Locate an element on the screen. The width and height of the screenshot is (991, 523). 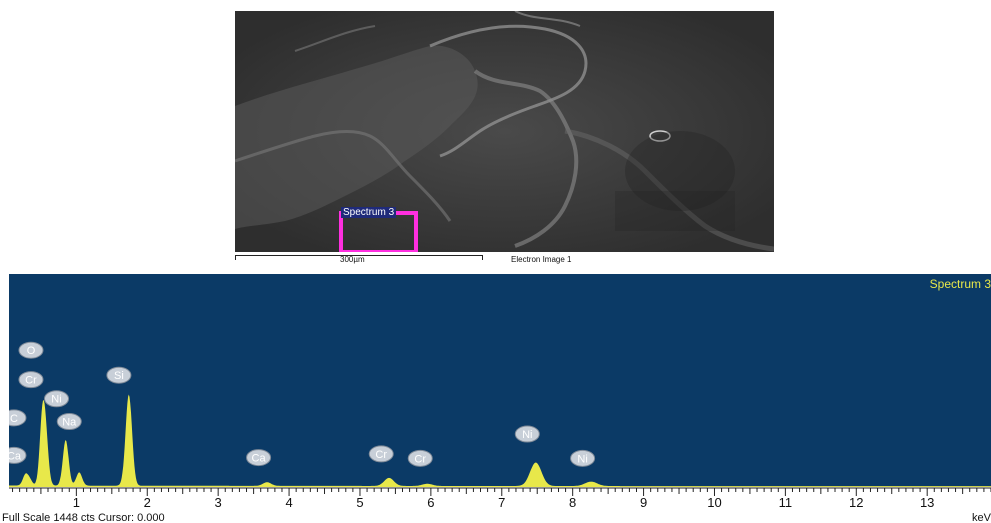
x-tick-label: 6 is located at coordinates (430, 502).